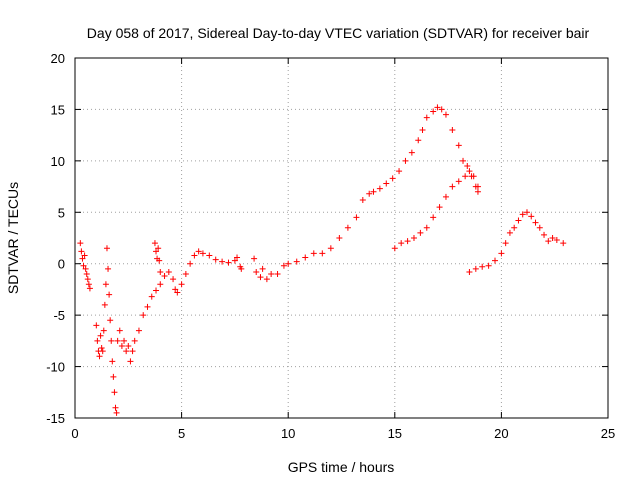  Describe the element at coordinates (74, 433) in the screenshot. I see `x-tick-label: 0` at that location.